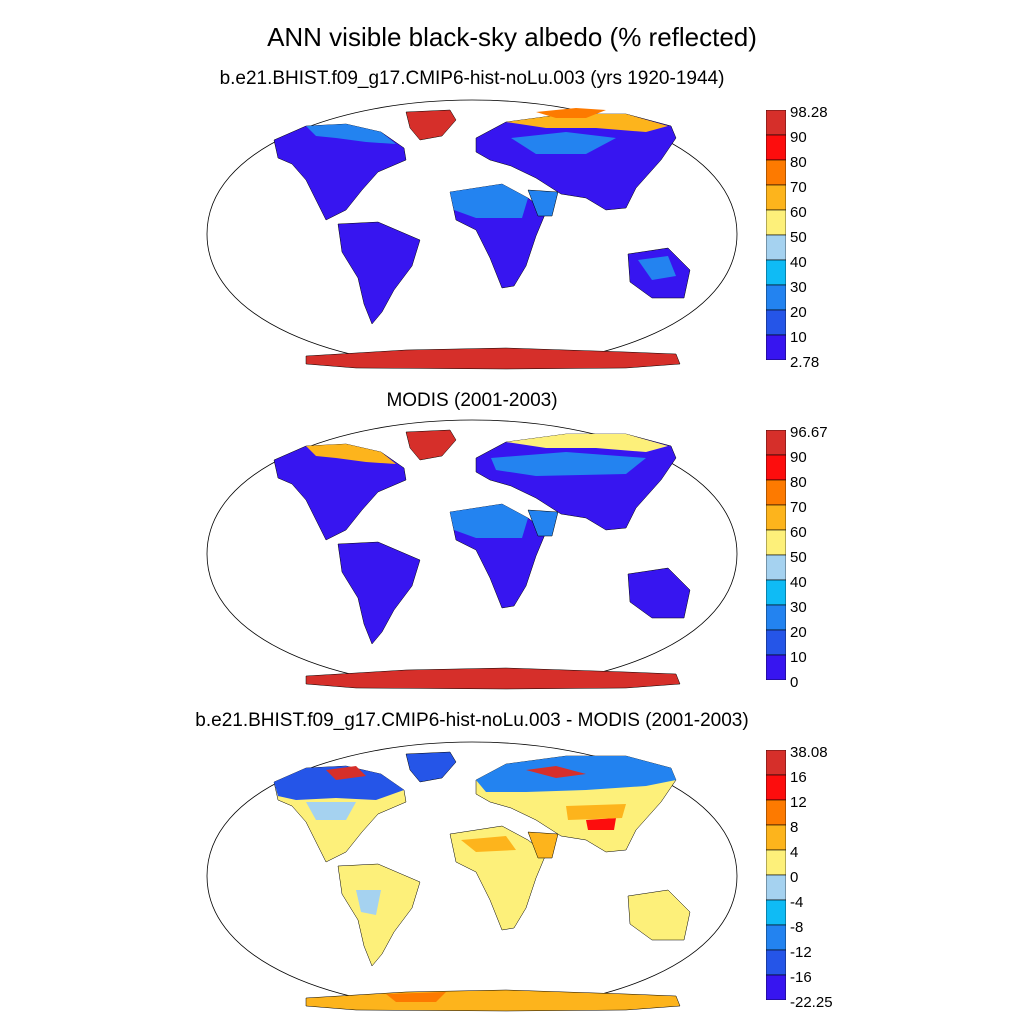 This screenshot has width=1024, height=1024. What do you see at coordinates (797, 927) in the screenshot?
I see `colorbar-tick-label: -8` at bounding box center [797, 927].